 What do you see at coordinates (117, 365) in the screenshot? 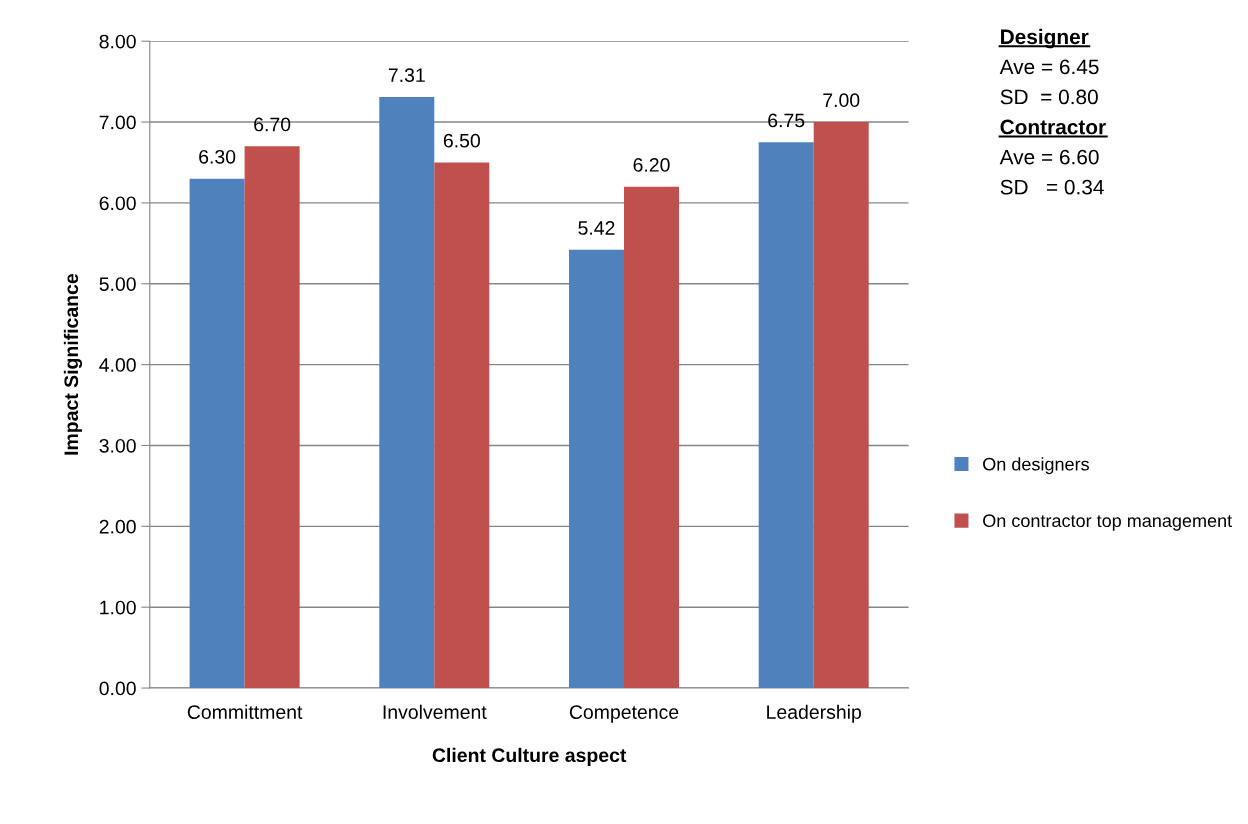
I see `y-tick-label: 4.00` at bounding box center [117, 365].